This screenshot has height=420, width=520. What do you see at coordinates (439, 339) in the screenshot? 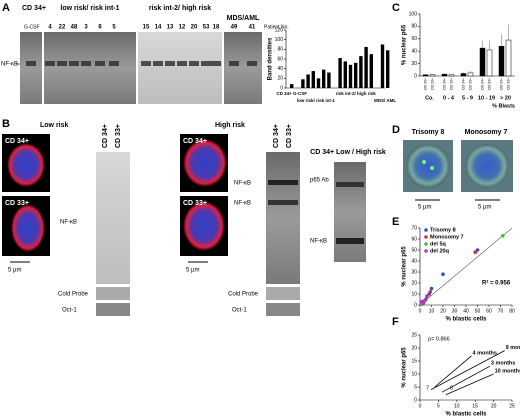
I see `annotation: ρ= 0.866` at bounding box center [439, 339].